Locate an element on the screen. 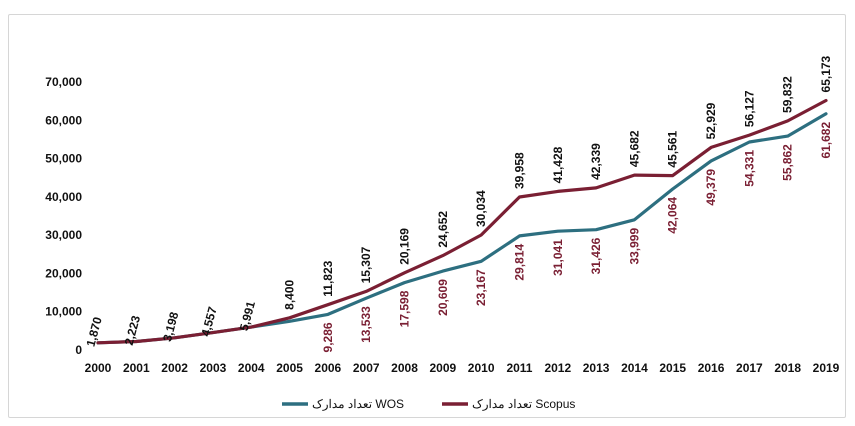 This screenshot has height=426, width=855. scopus-data-label: 59,832 is located at coordinates (788, 94).